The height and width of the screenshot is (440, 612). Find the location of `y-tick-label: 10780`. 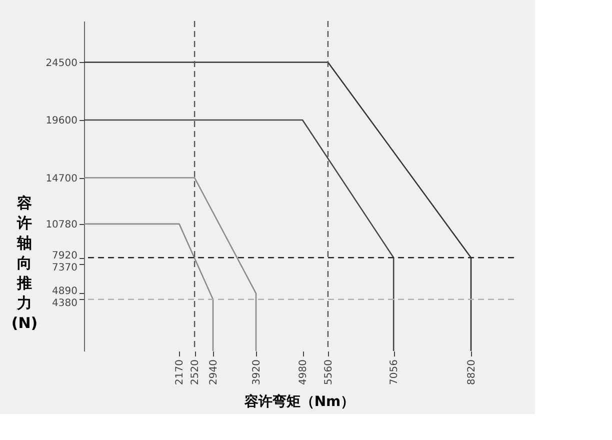

y-tick-label: 10780 is located at coordinates (62, 224).